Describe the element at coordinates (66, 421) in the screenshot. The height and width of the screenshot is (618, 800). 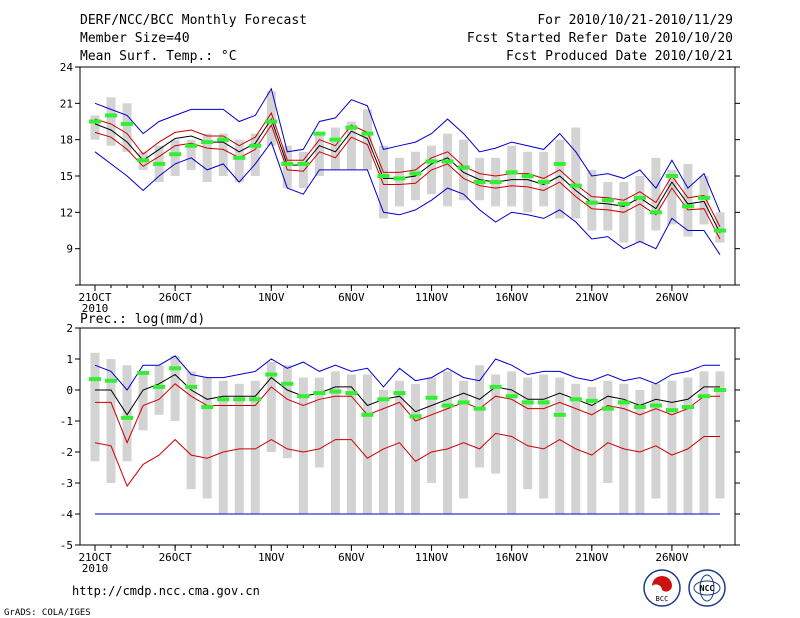
I see `y-tick-label: -1` at that location.